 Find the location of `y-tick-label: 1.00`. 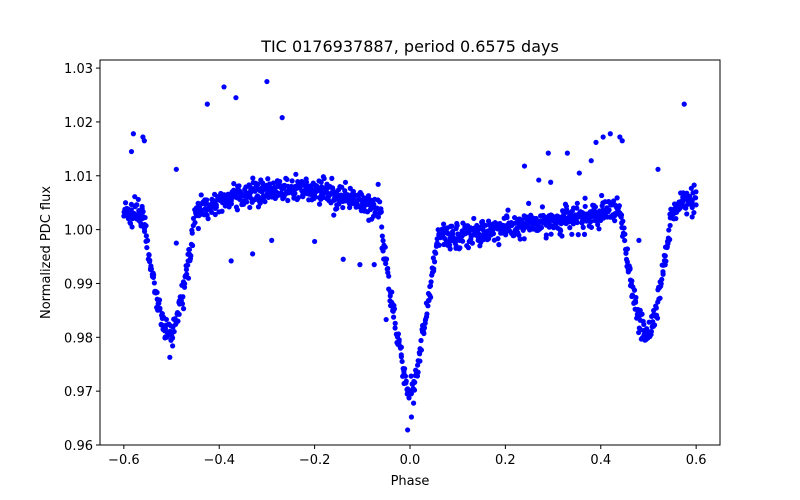

y-tick-label: 1.00 is located at coordinates (78, 231).